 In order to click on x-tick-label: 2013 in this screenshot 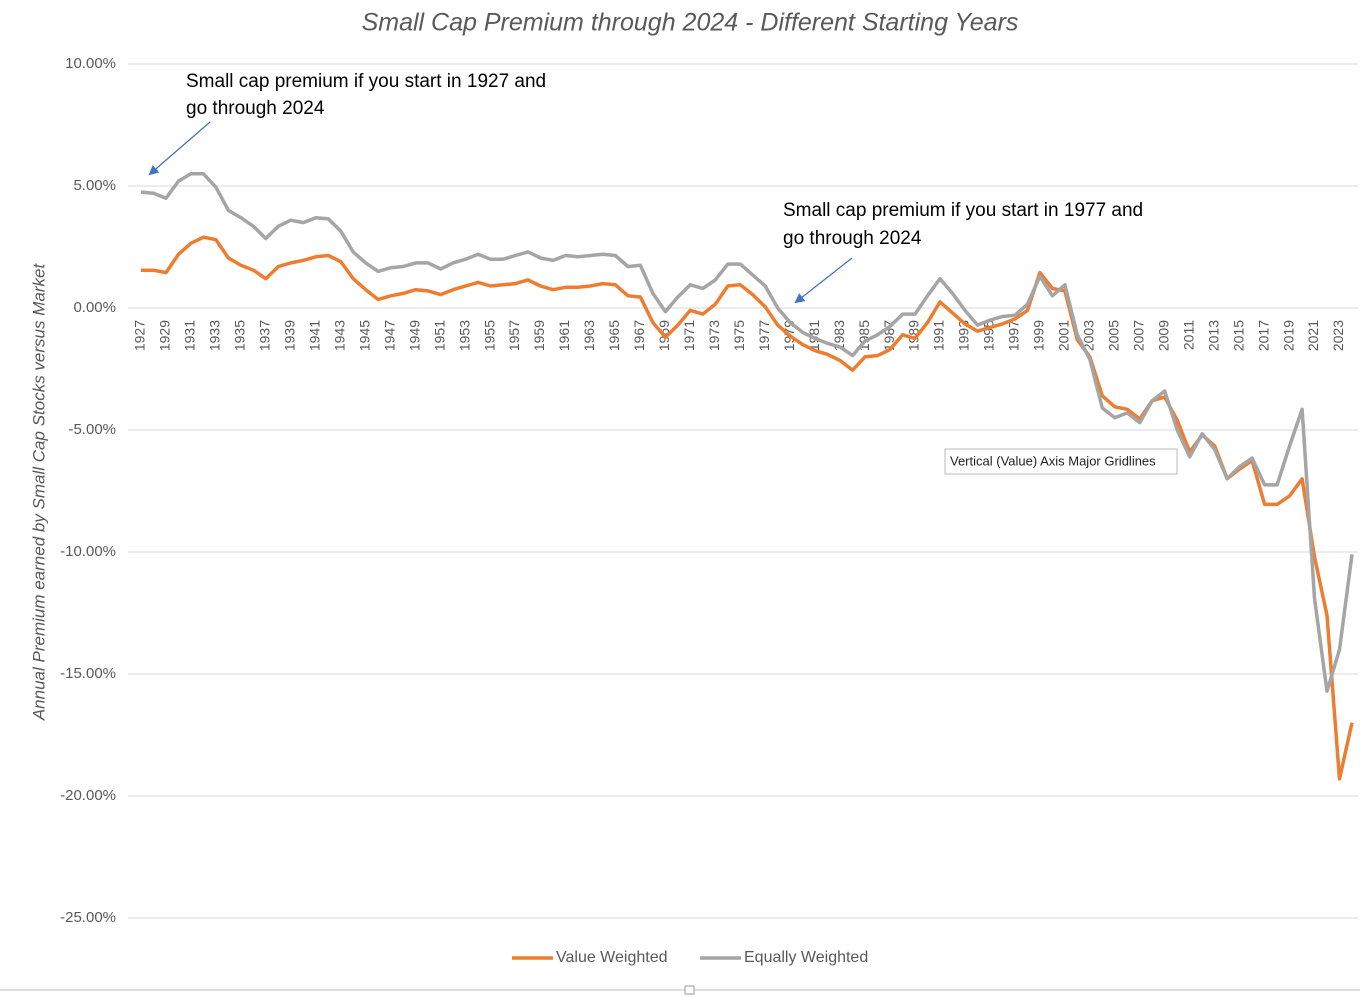, I will do `click(1213, 335)`.